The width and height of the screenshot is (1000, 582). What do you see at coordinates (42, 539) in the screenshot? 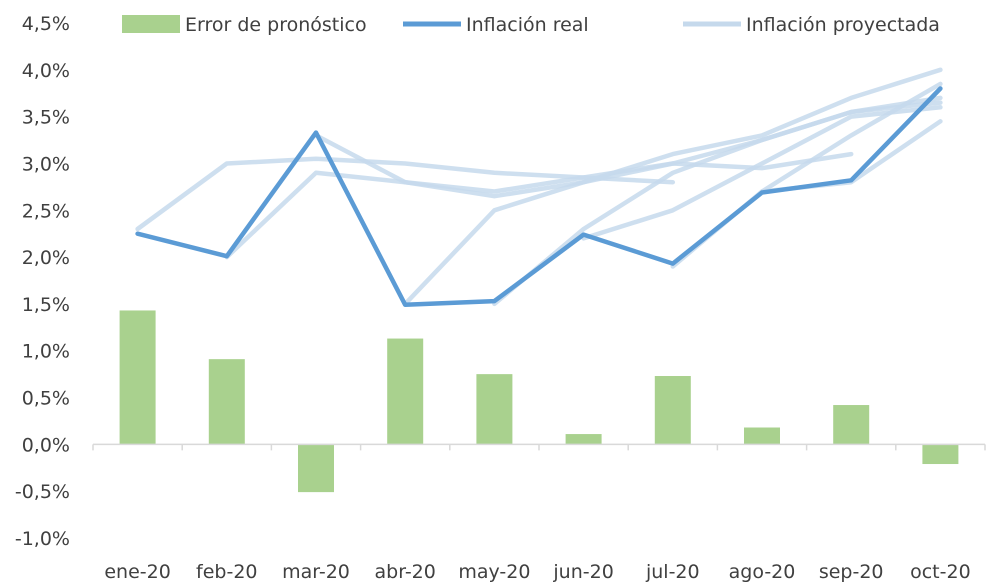
I see `y-tick-label: -1,0%` at bounding box center [42, 539].